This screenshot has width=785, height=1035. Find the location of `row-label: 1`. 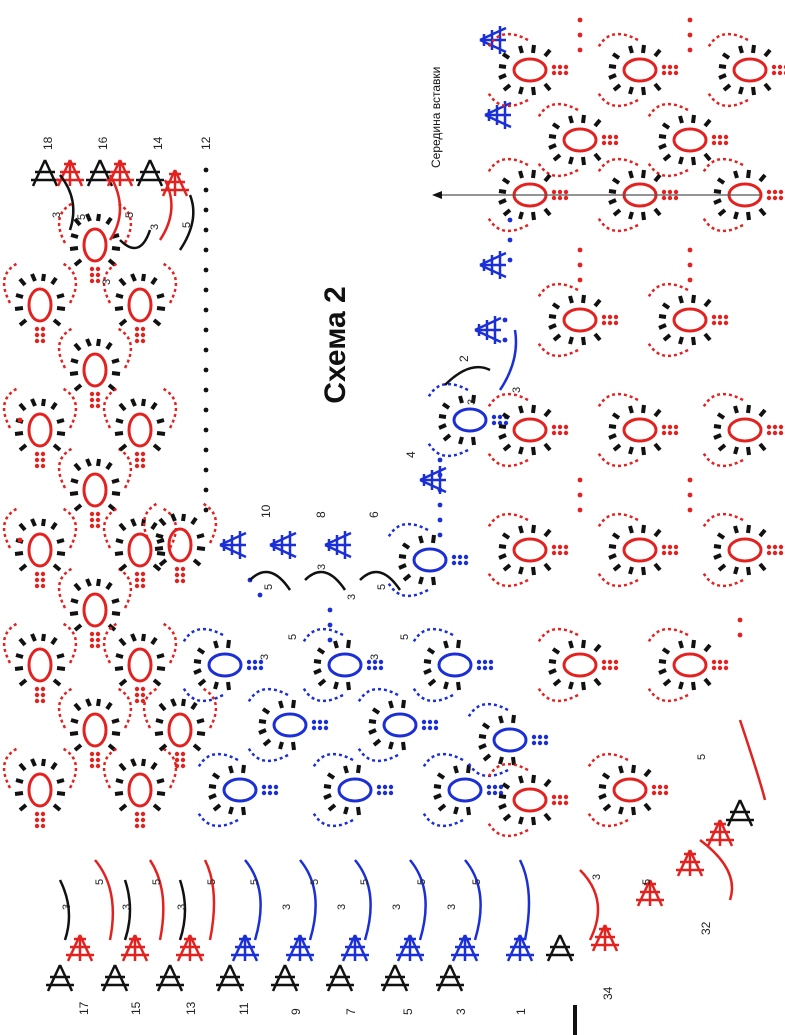

row-label: 1 is located at coordinates (521, 1011).